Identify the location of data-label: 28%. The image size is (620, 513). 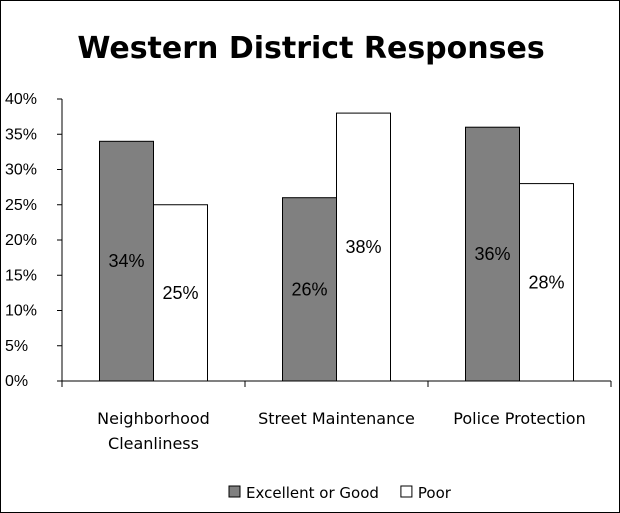
(546, 282).